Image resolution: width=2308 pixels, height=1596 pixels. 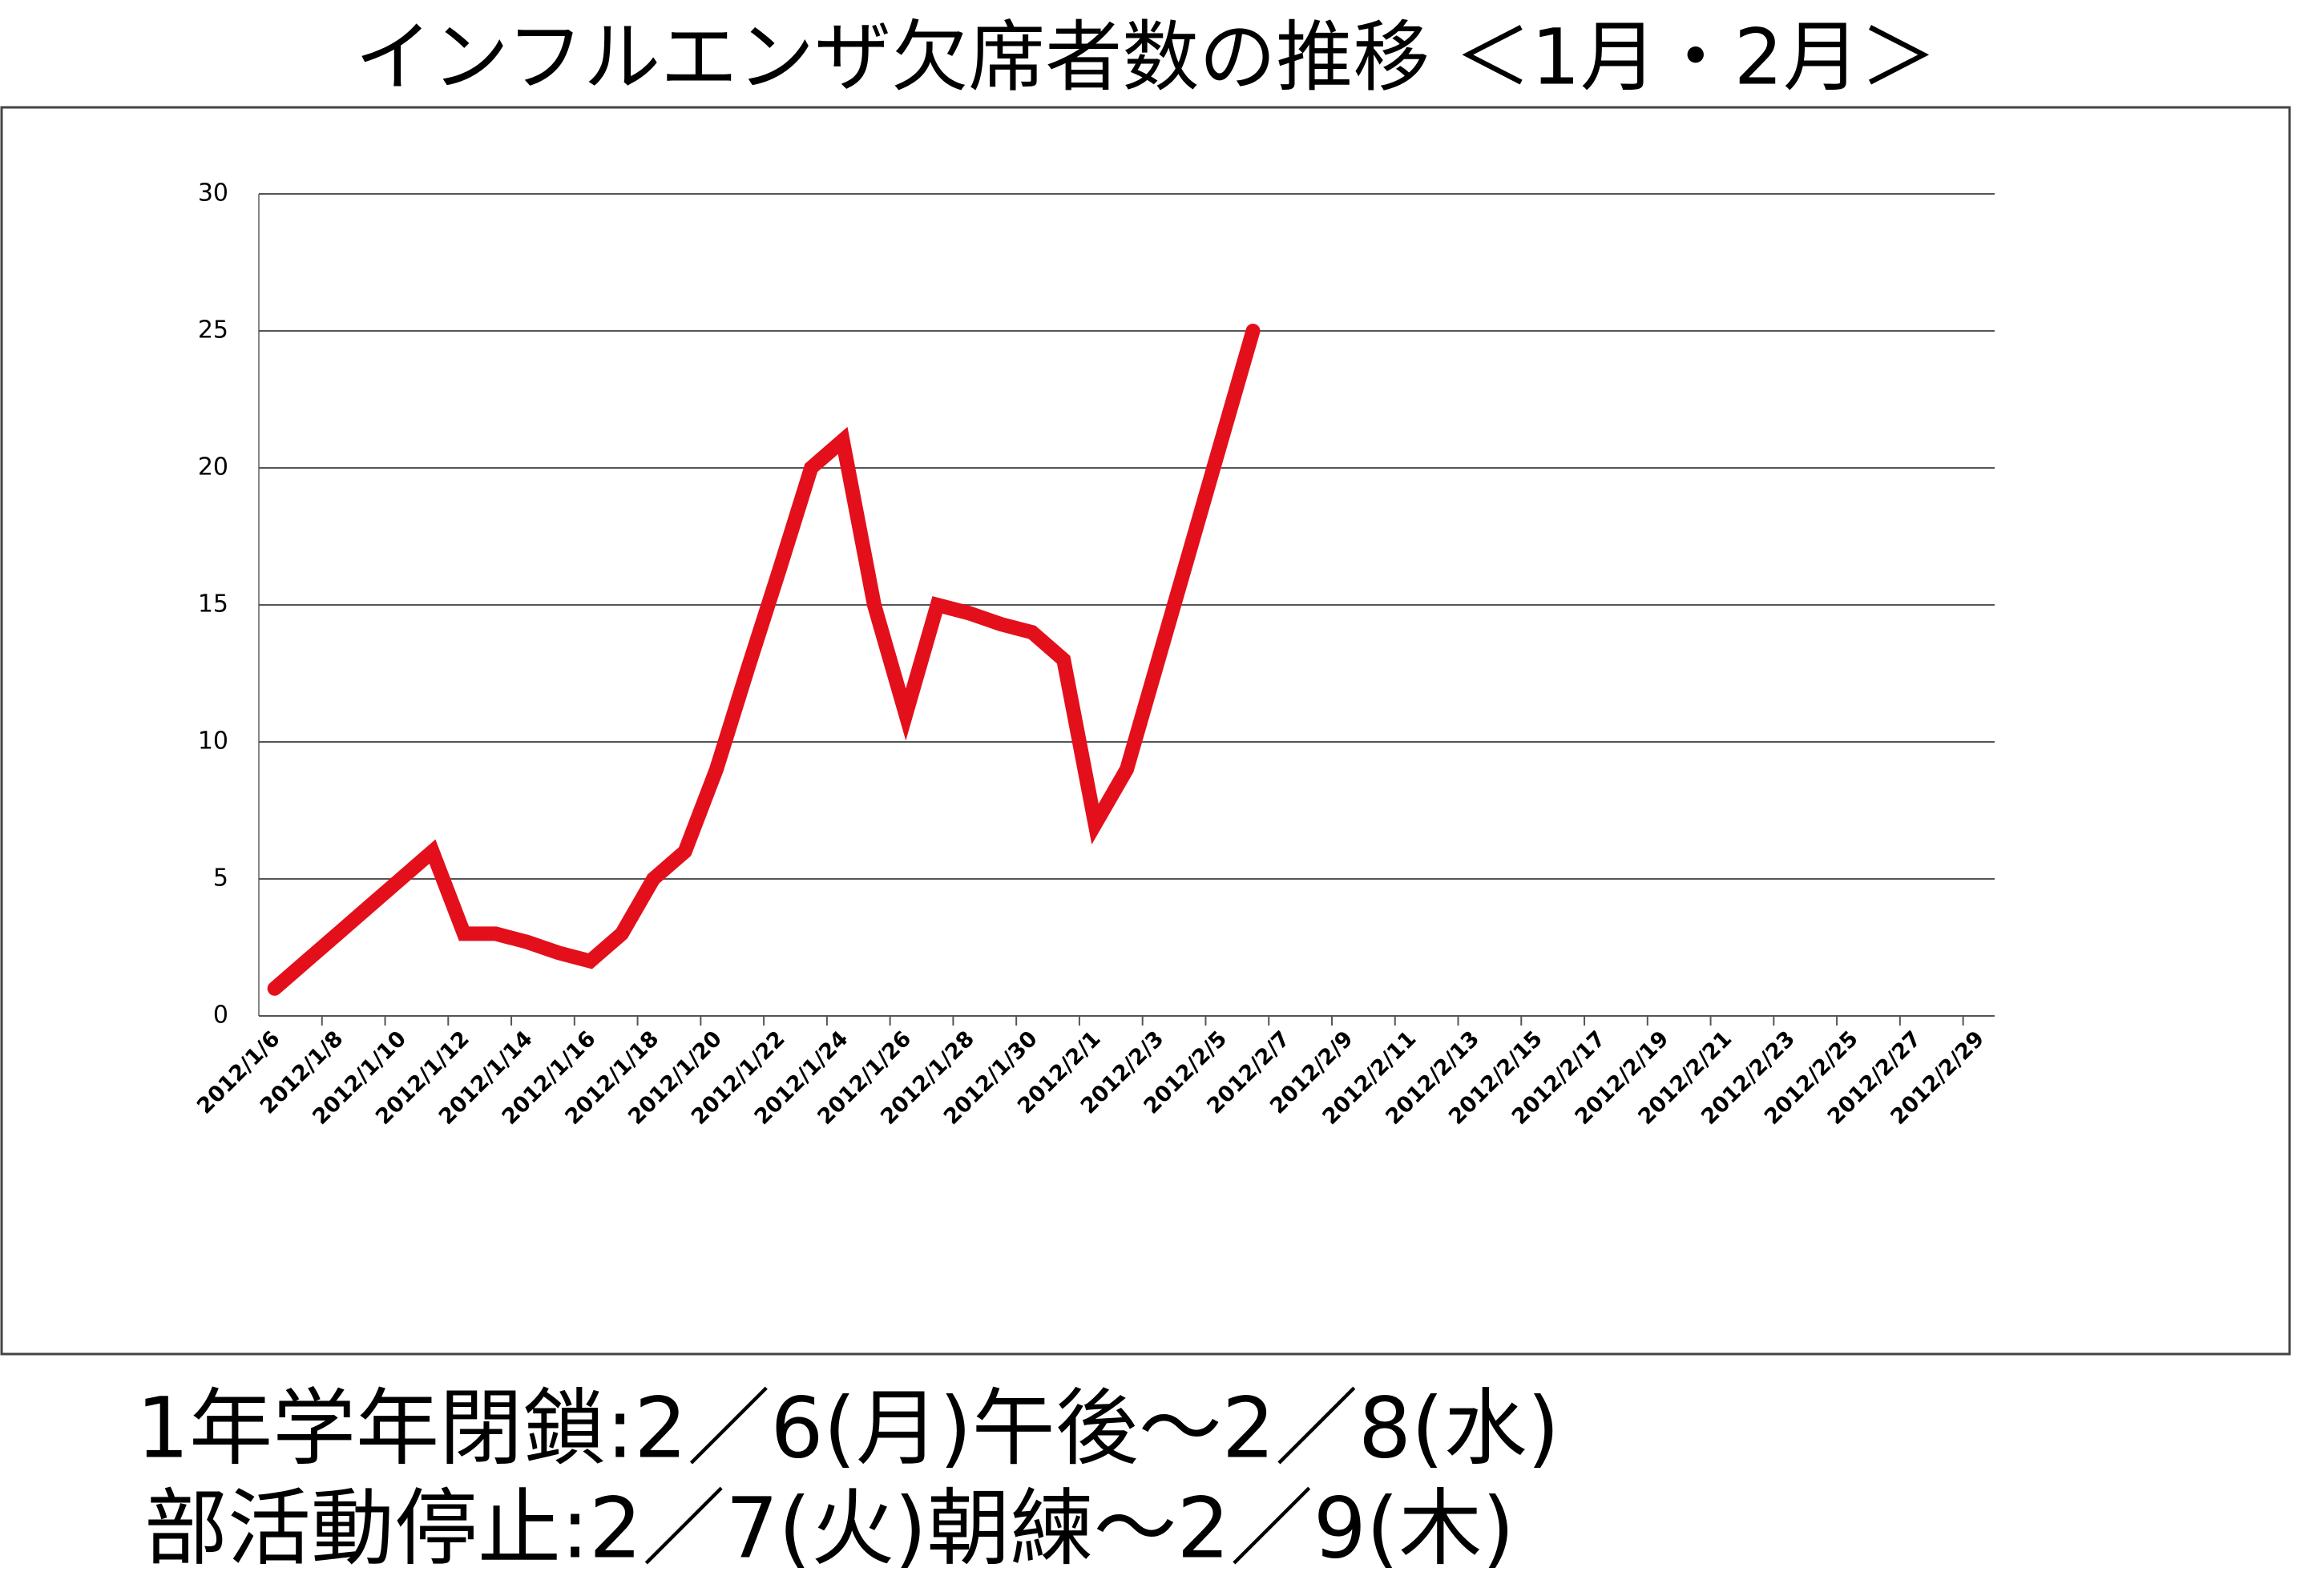 I want to click on y-tick-label: 10, so click(x=213, y=741).